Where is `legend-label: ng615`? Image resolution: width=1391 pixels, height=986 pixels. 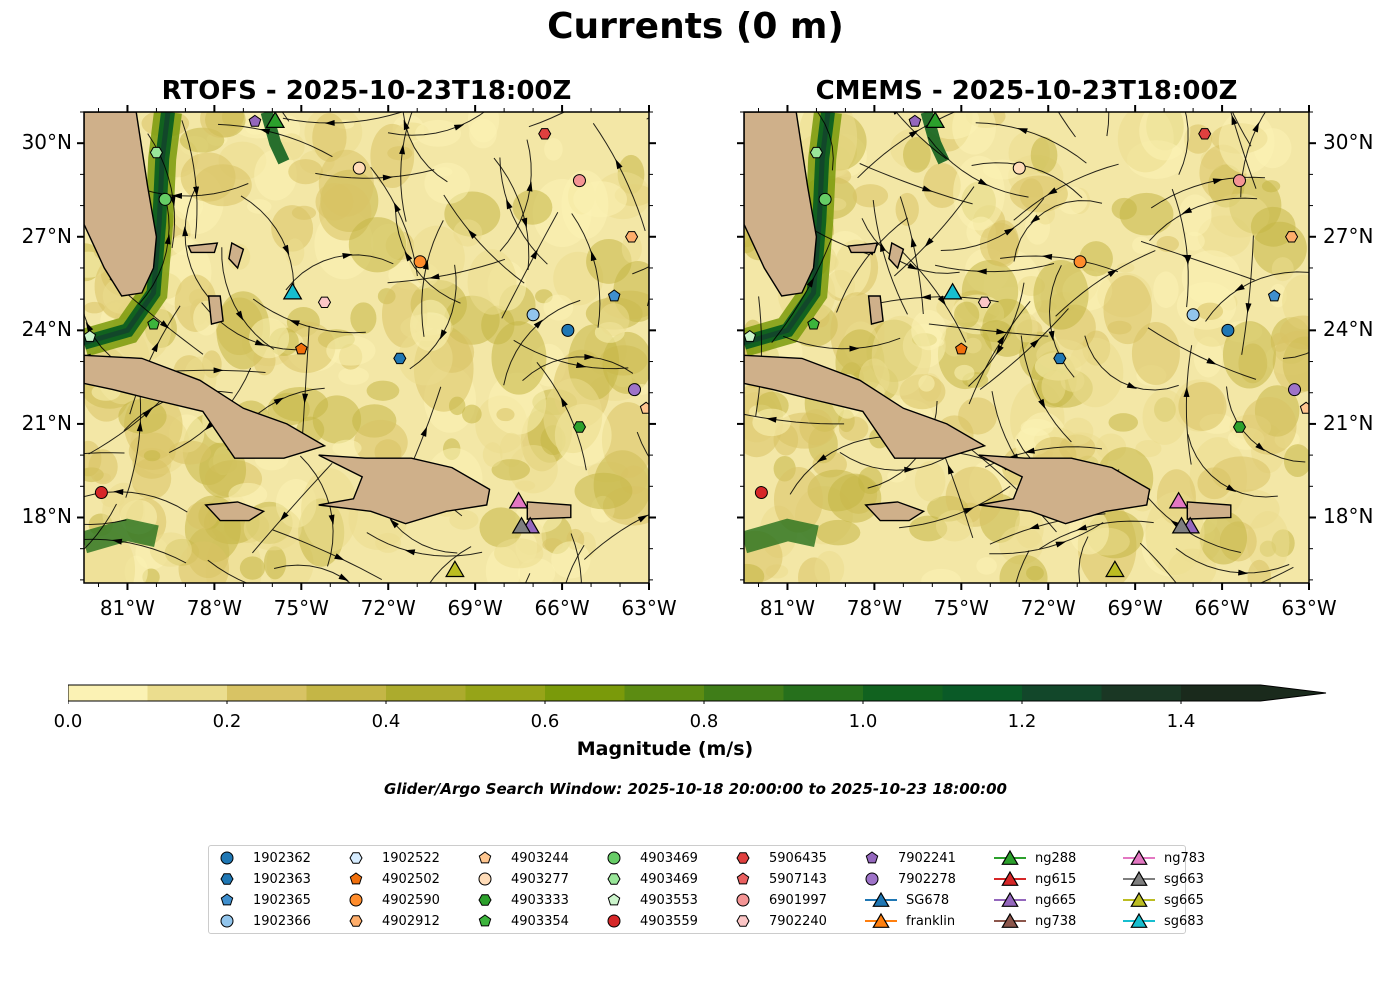
legend-label: ng615 is located at coordinates (1056, 879).